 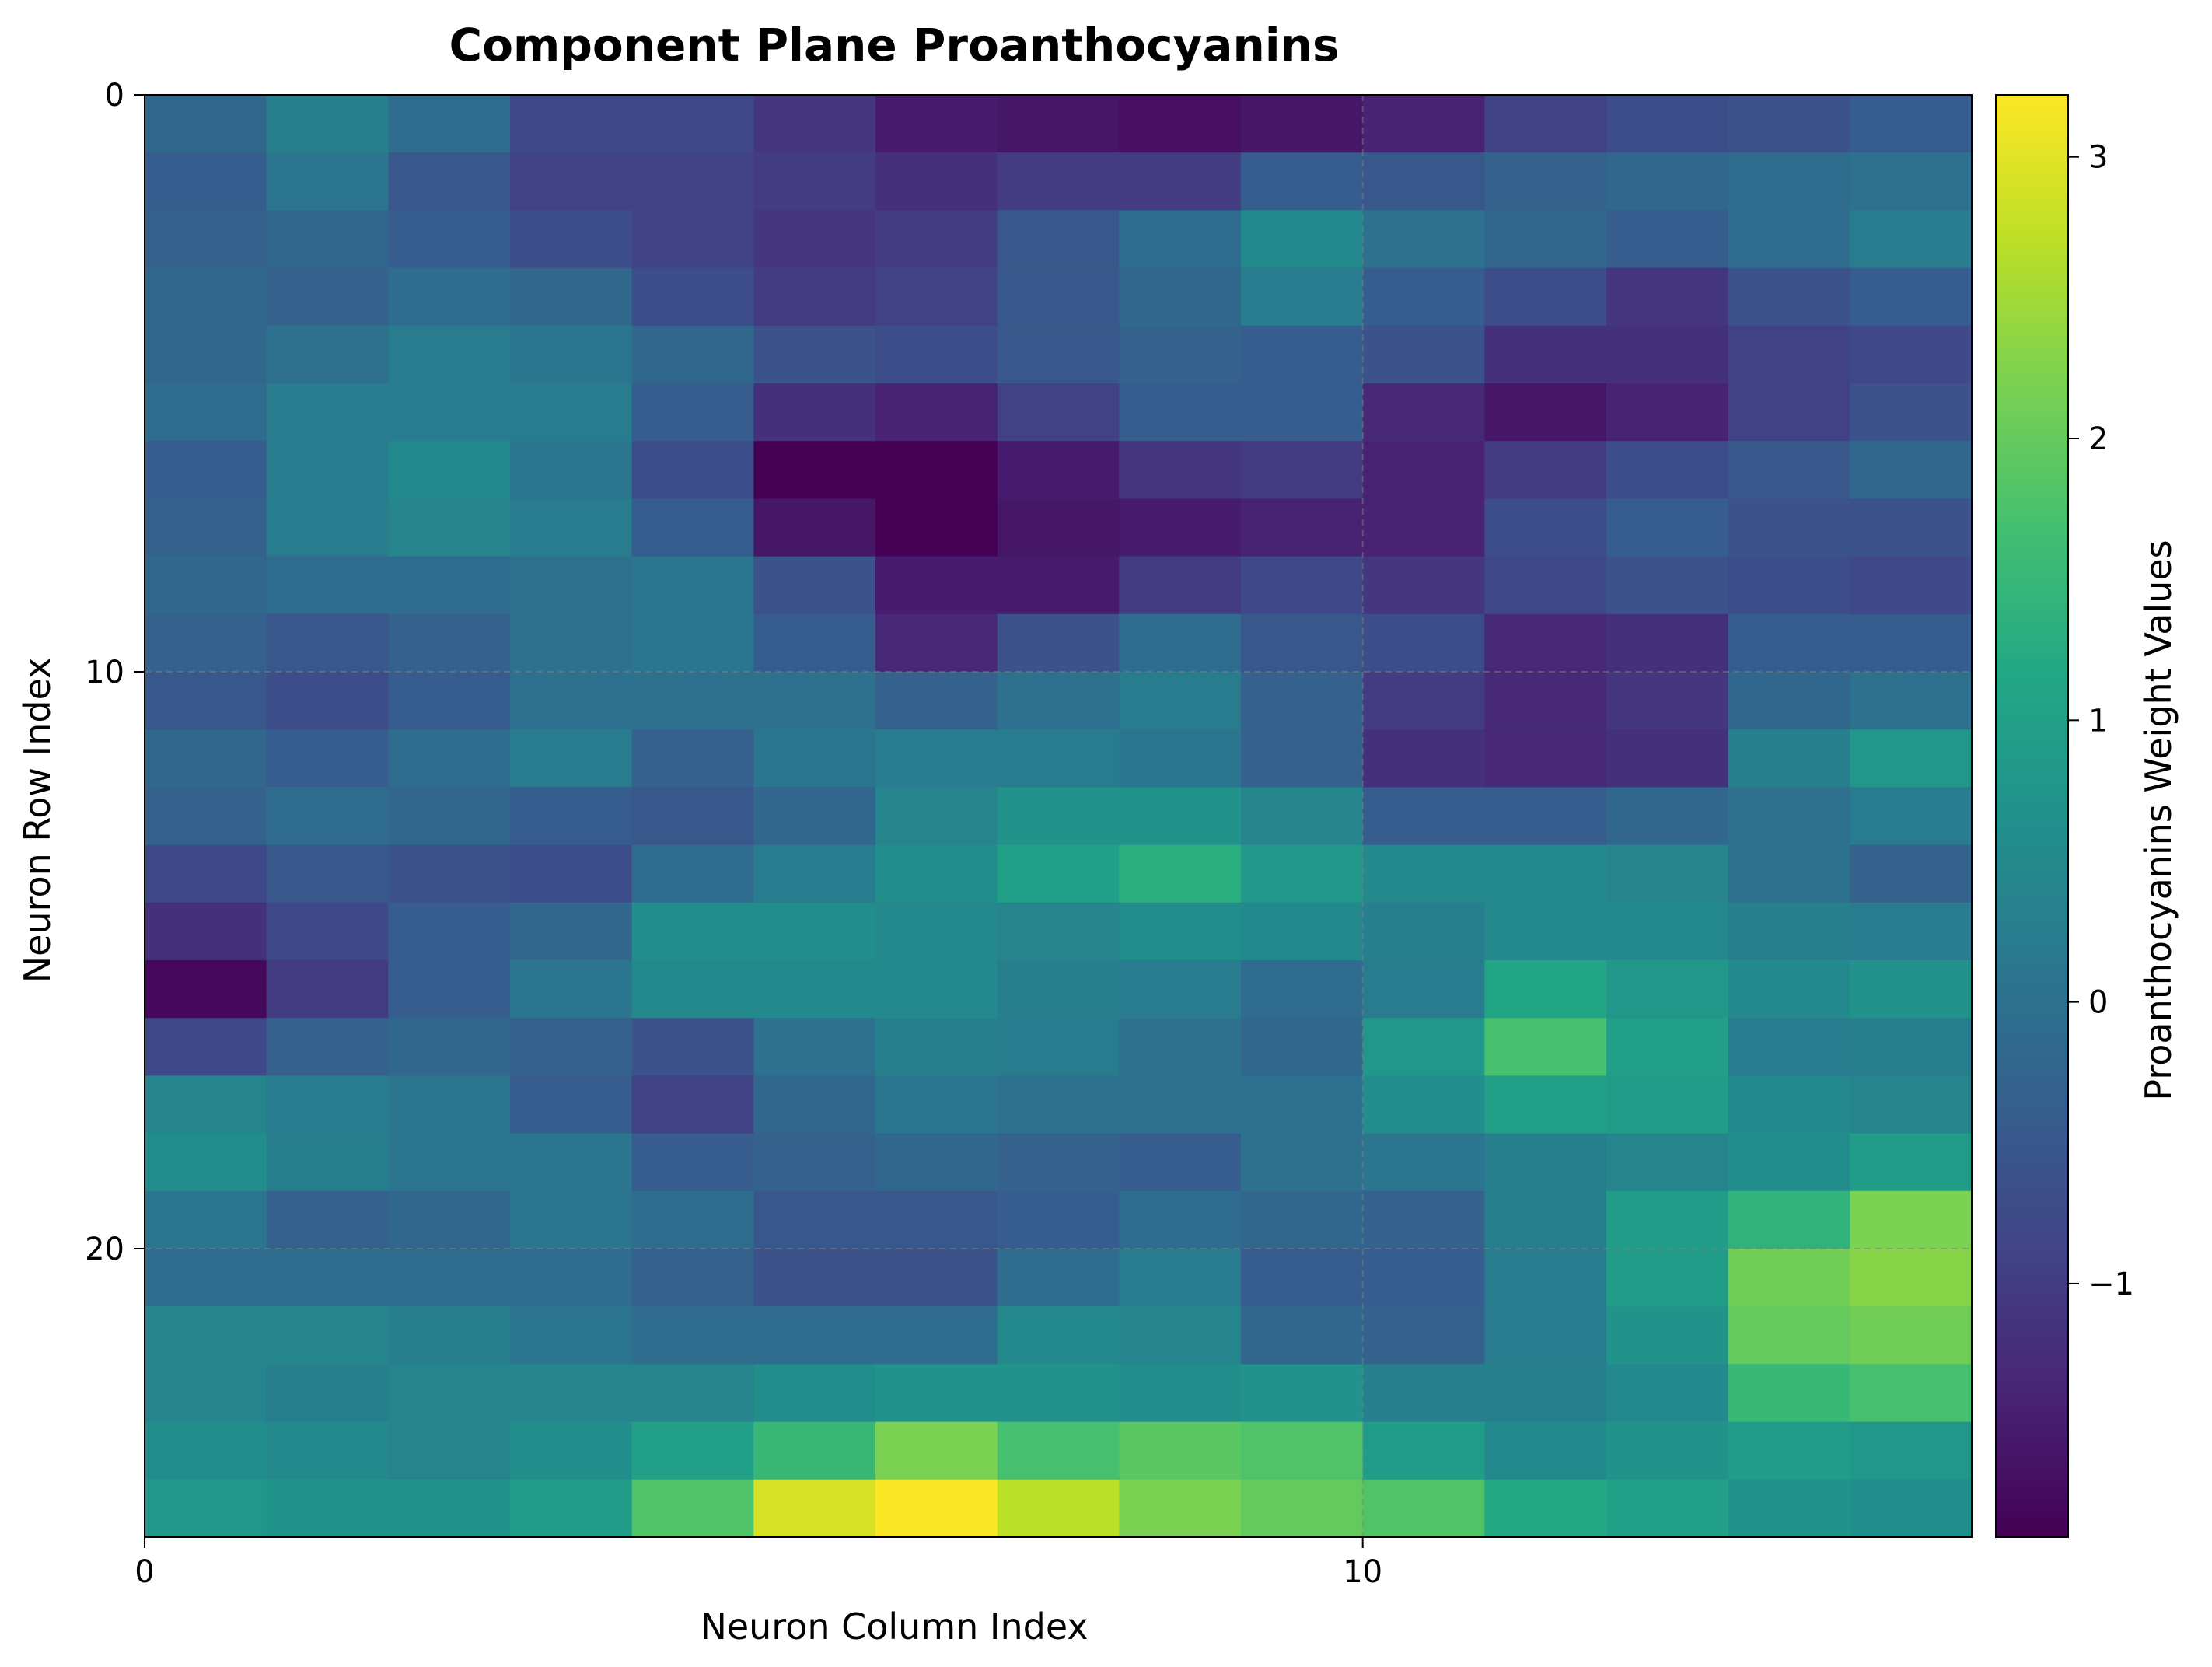 I want to click on x-tick-label: 10, so click(x=1362, y=1572).